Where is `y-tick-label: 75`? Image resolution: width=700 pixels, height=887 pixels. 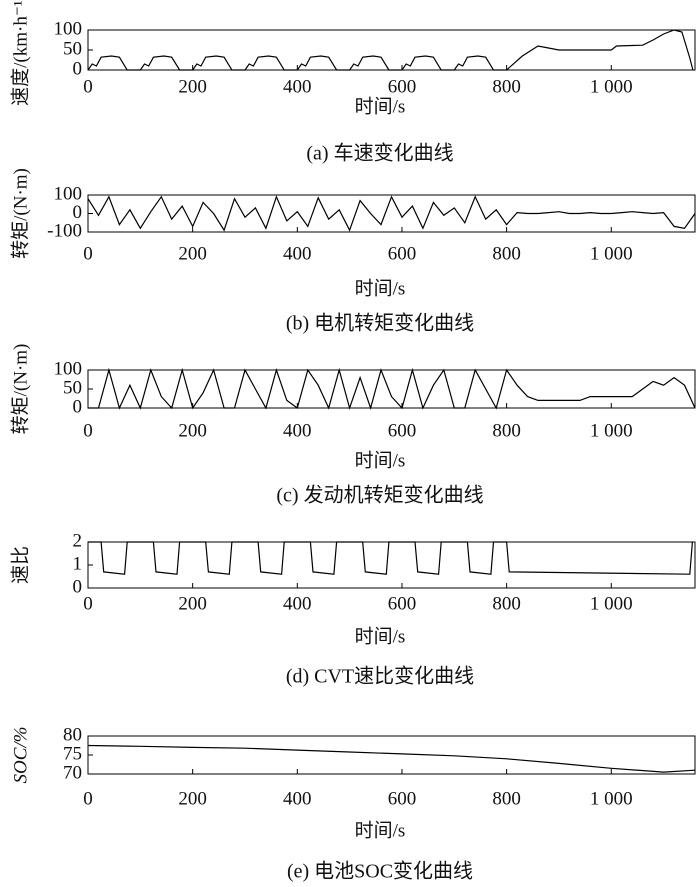
y-tick-label: 75 is located at coordinates (72, 753).